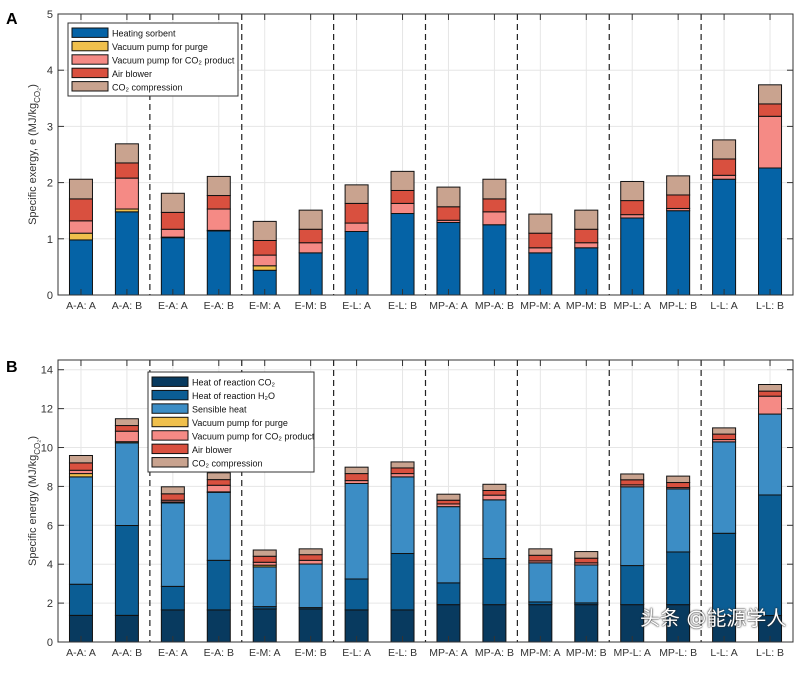  What do you see at coordinates (632, 306) in the screenshot?
I see `x-tick-label: MP-L: A` at bounding box center [632, 306].